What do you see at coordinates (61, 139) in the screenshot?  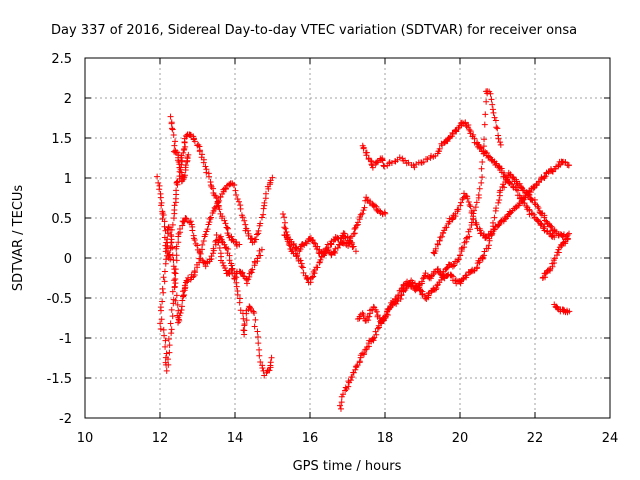 I see `y-tick-label: 1.5` at bounding box center [61, 139].